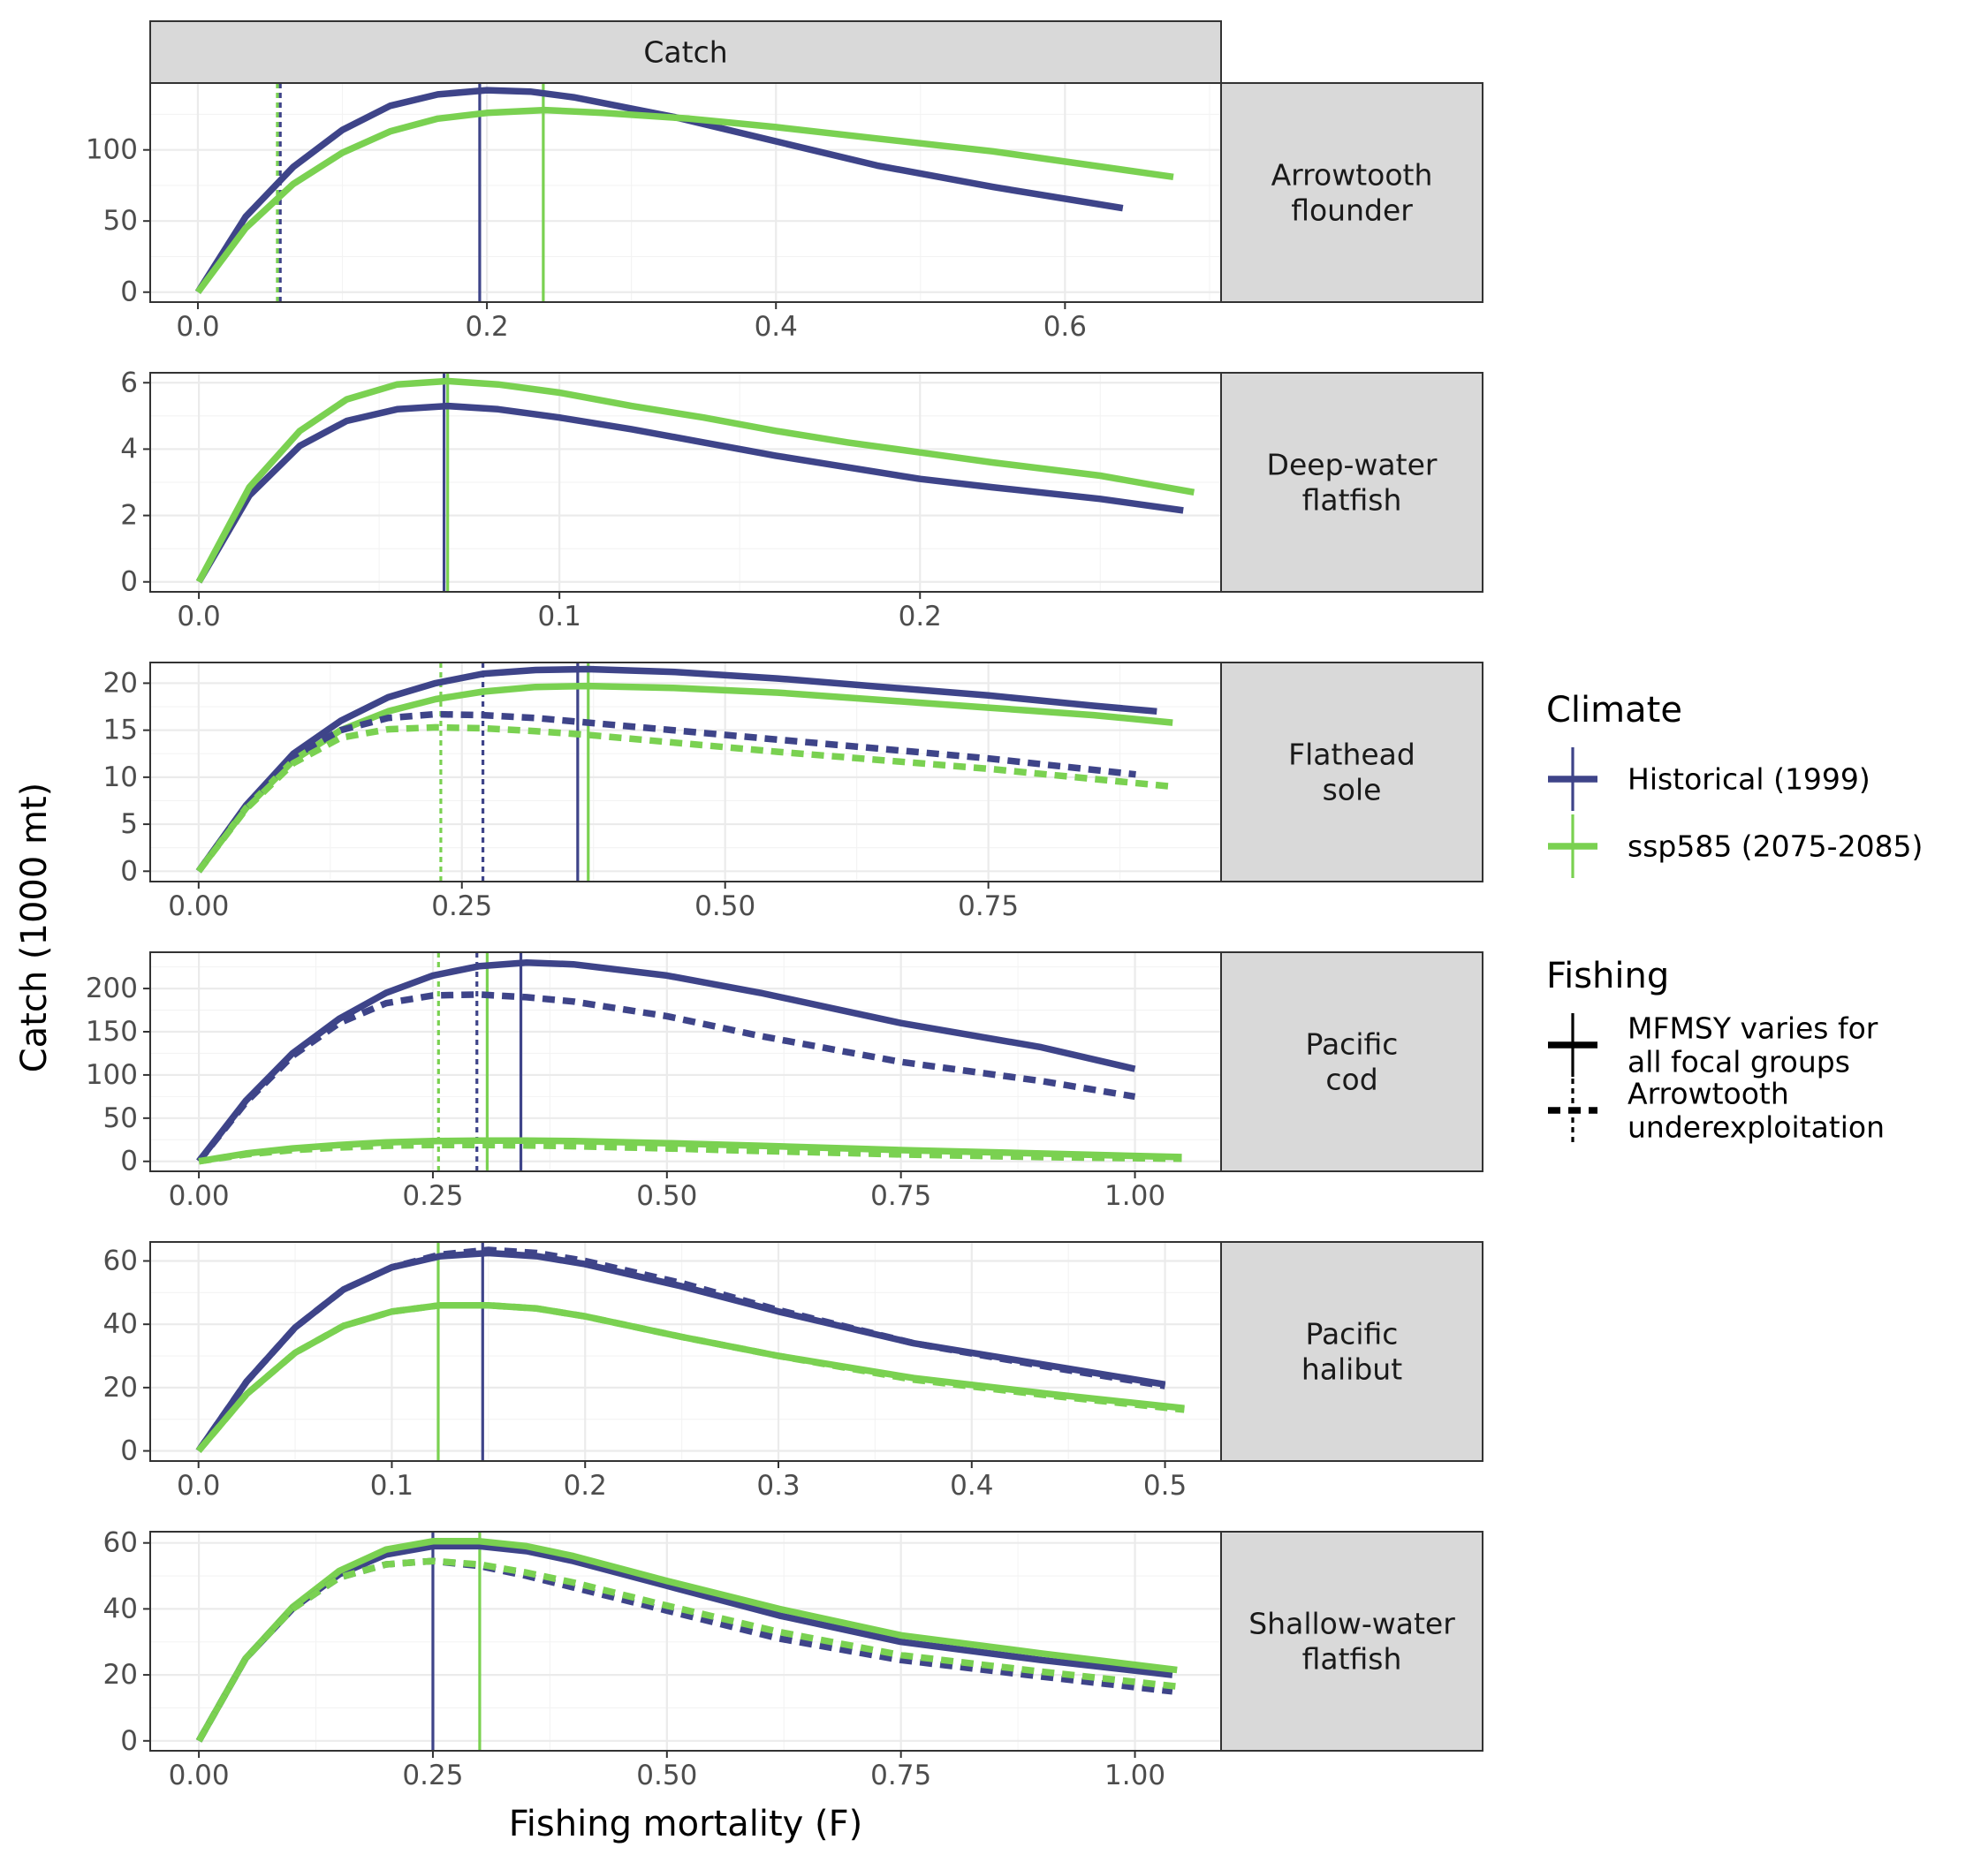 This screenshot has width=1988, height=1855. What do you see at coordinates (129, 382) in the screenshot?
I see `y-tick-label: 6` at bounding box center [129, 382].